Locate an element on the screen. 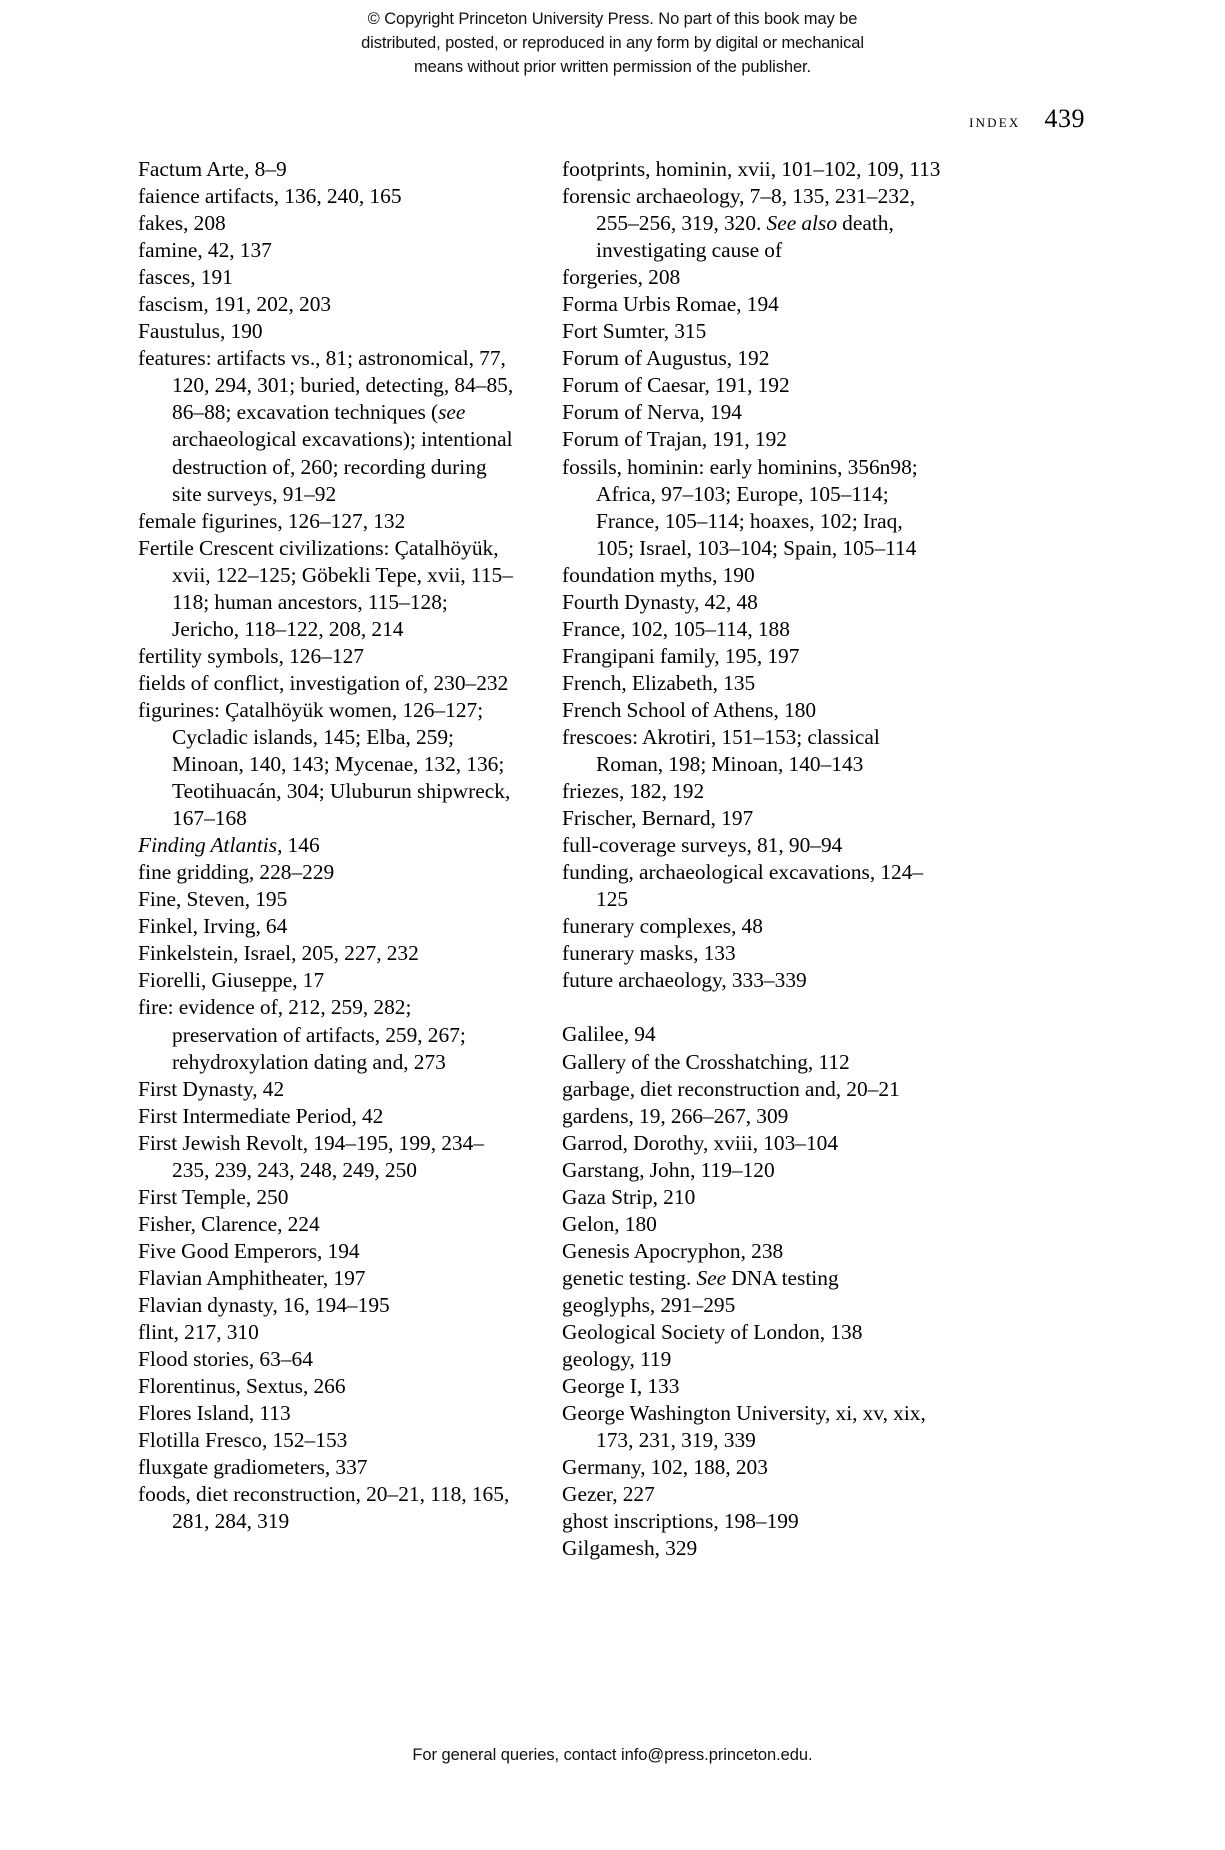 Image resolution: width=1225 pixels, height=1850 pixels. index-entry: Gilgamesh, 329 is located at coordinates (630, 1548).